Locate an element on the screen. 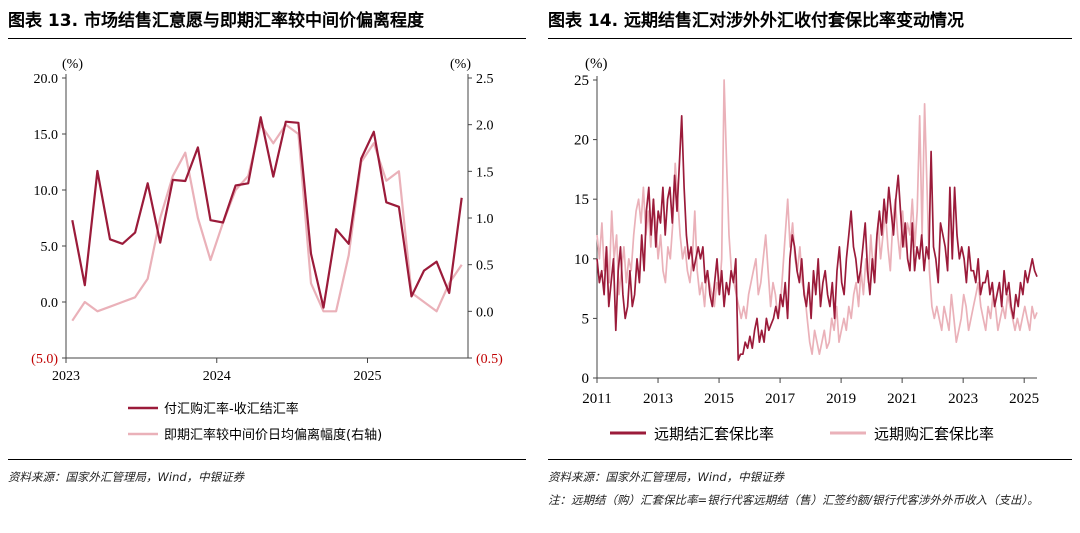 The height and width of the screenshot is (533, 1080). y-tick-label: 20 is located at coordinates (581, 141).